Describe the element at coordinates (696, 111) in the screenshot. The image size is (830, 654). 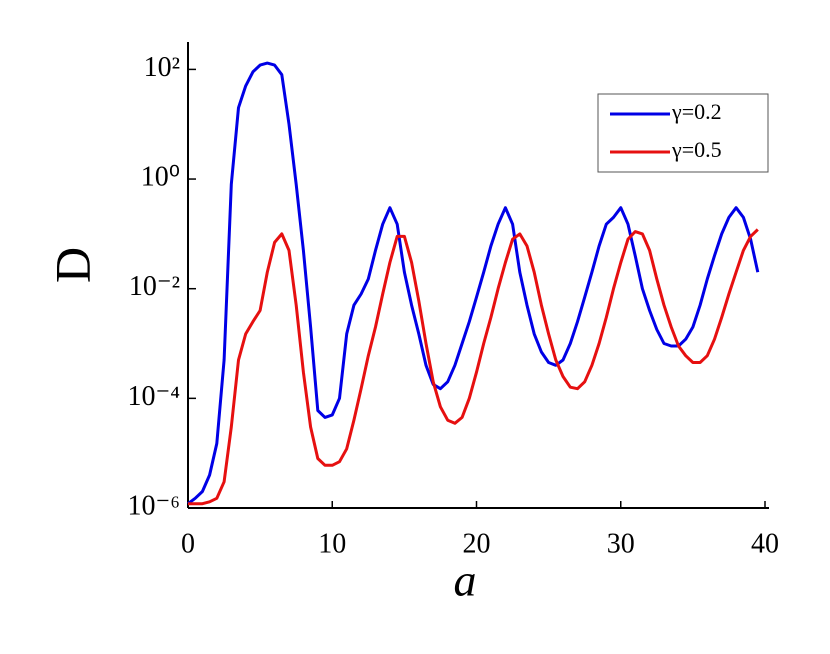
I see `legend-label: γ=0.2` at that location.